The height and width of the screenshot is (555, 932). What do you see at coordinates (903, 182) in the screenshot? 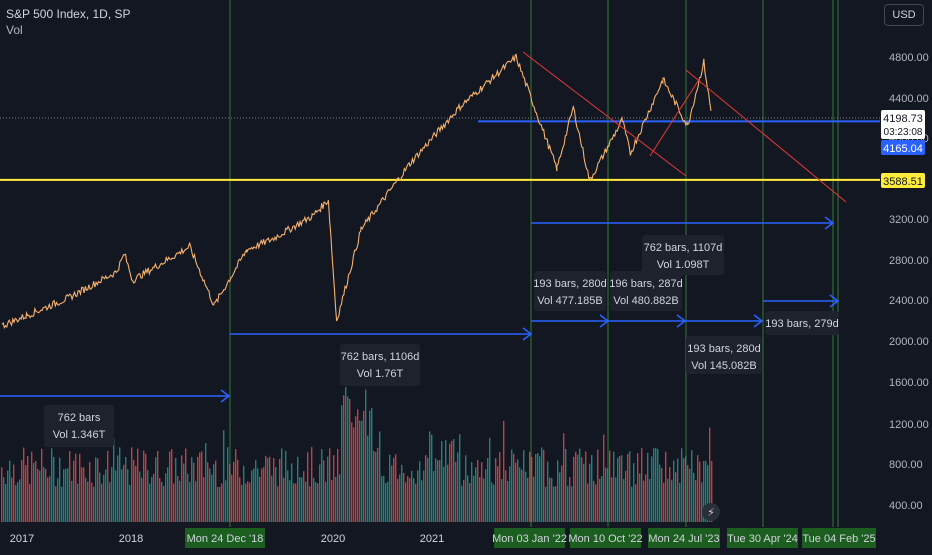
I see `yellow-level-tag: 3588.51` at bounding box center [903, 182].